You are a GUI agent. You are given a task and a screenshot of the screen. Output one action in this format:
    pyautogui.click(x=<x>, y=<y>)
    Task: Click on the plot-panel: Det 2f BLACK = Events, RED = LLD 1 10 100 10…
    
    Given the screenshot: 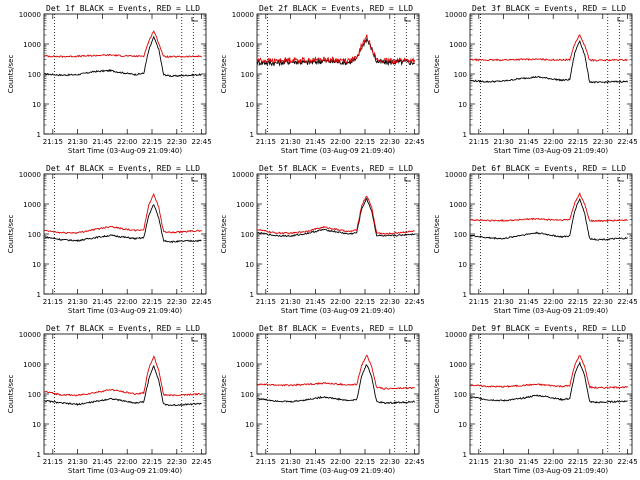 What is the action you would take?
    pyautogui.click(x=322, y=79)
    